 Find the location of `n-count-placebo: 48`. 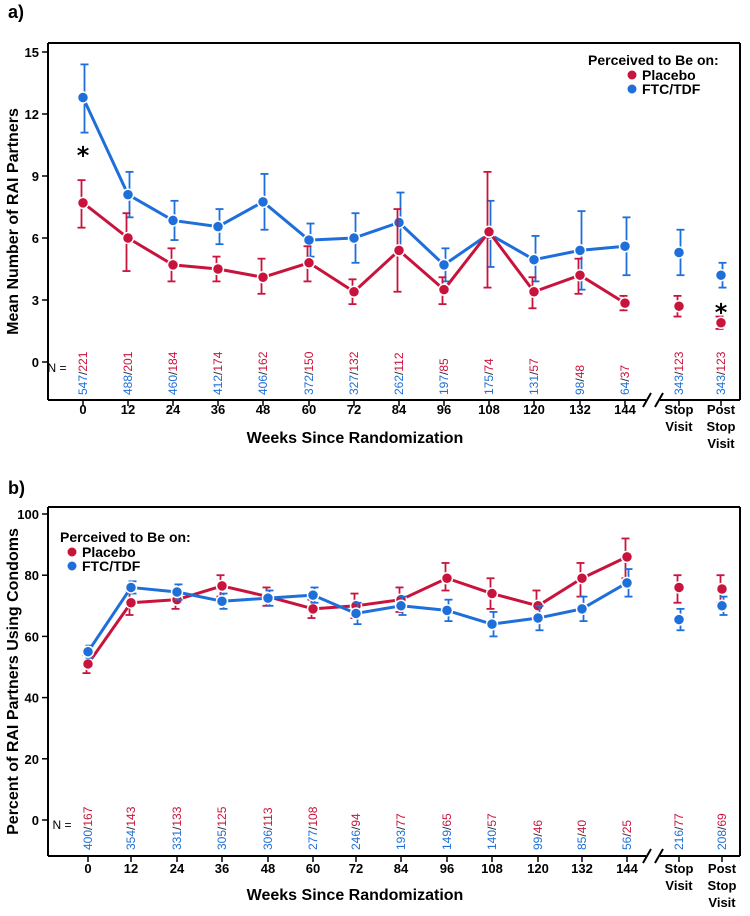

n-count-placebo: 48 is located at coordinates (580, 372).